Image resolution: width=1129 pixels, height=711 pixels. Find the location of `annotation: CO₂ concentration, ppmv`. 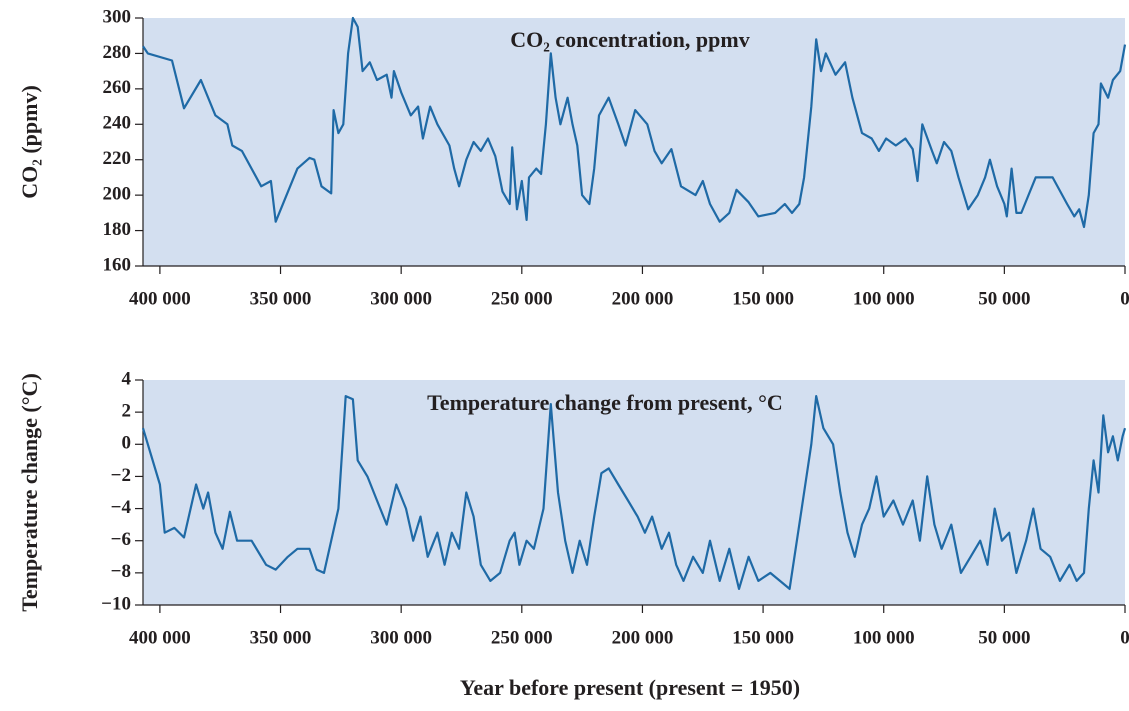

annotation: CO₂ concentration, ppmv is located at coordinates (629, 39).